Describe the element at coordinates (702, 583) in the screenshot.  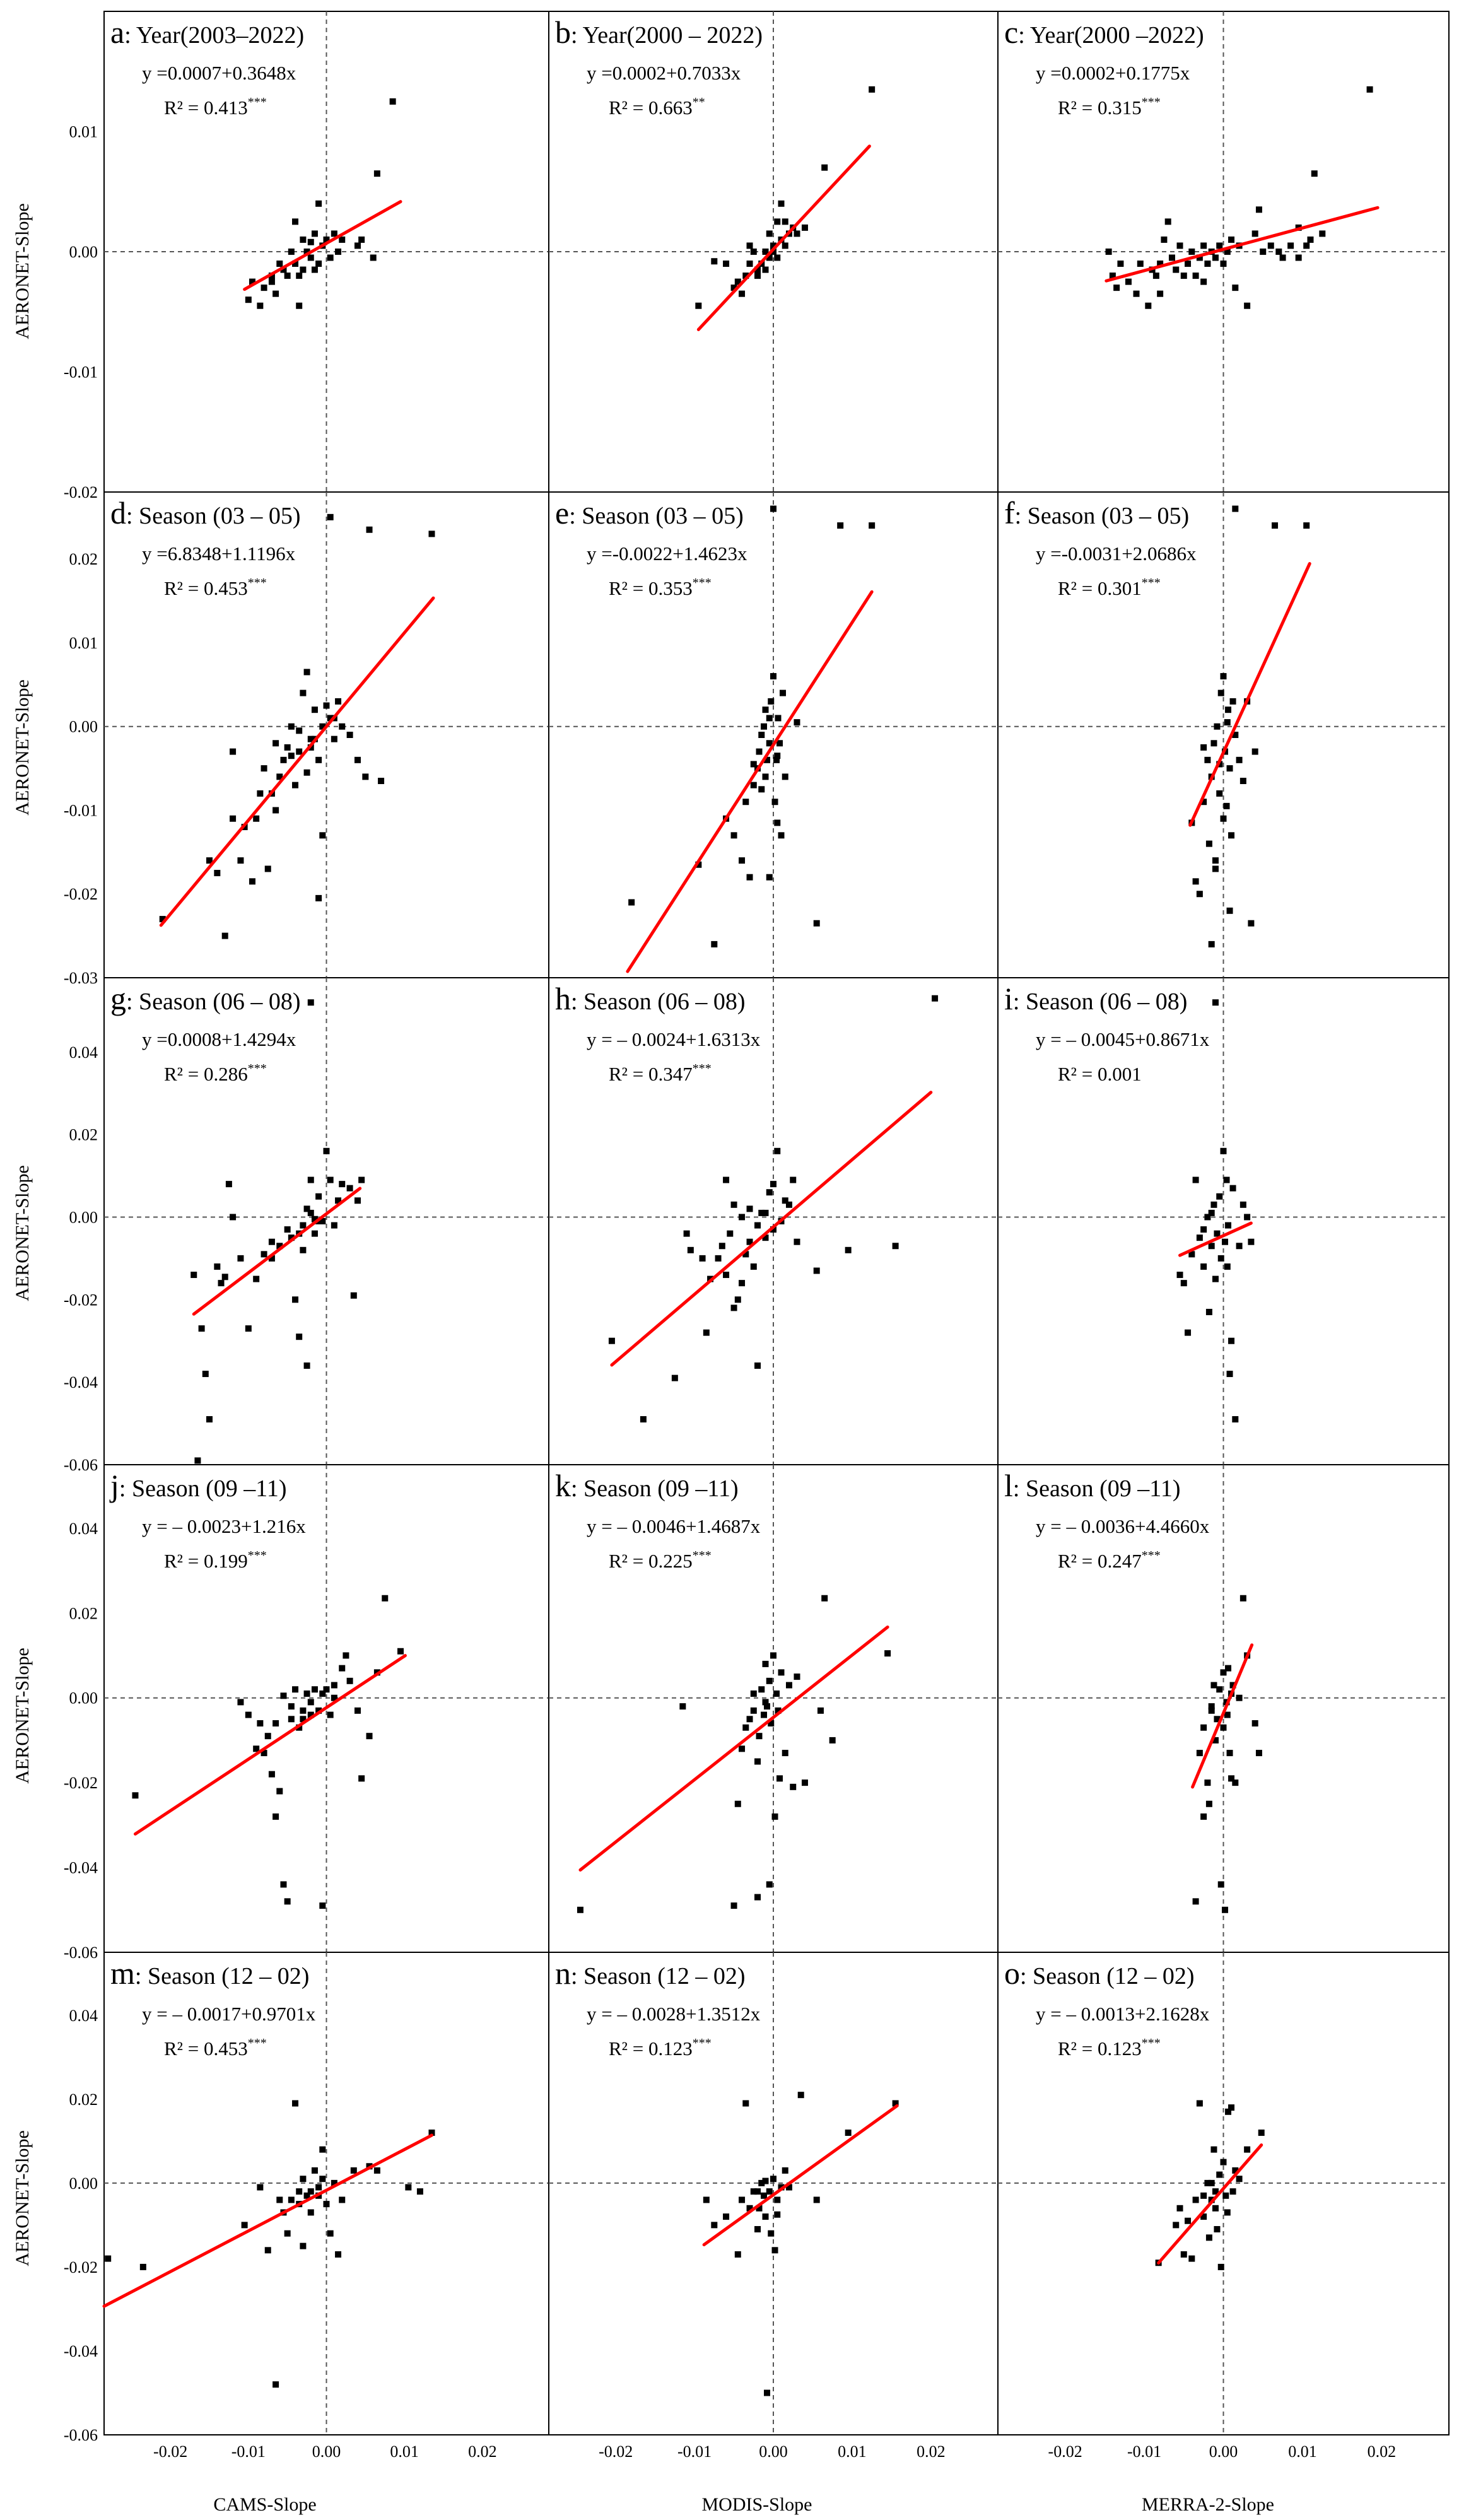
I see `panel-e-significance: ***` at that location.